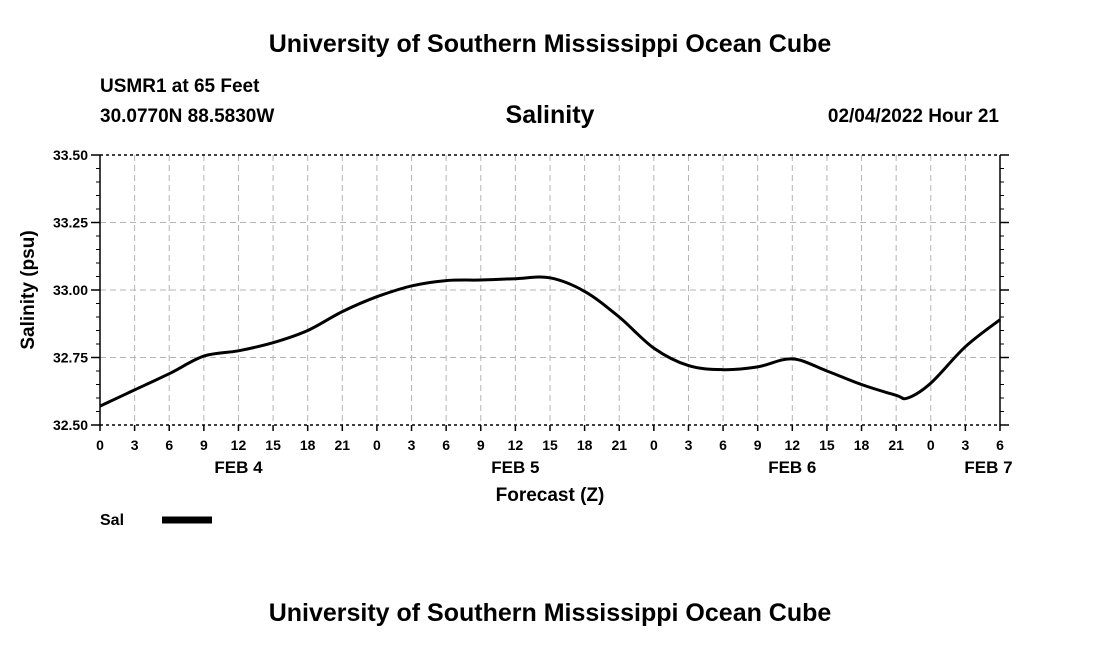  Describe the element at coordinates (180, 86) in the screenshot. I see `station-label: USMR1 at 65 Feet` at that location.